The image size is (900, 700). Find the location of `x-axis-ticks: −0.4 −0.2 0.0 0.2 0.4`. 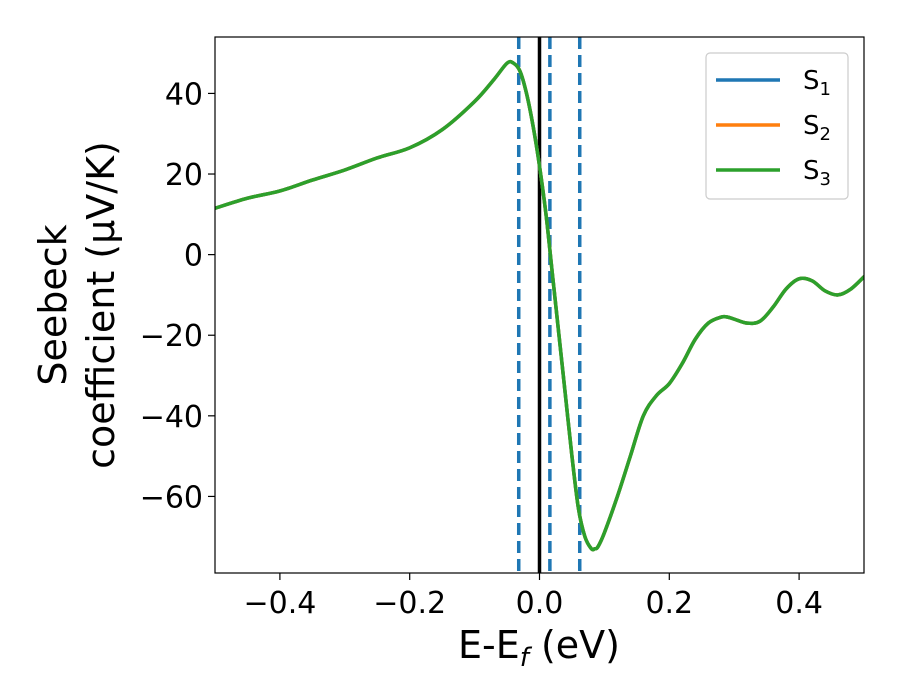

x-axis-ticks: −0.4 −0.2 0.0 0.2 0.4 is located at coordinates (533, 597).